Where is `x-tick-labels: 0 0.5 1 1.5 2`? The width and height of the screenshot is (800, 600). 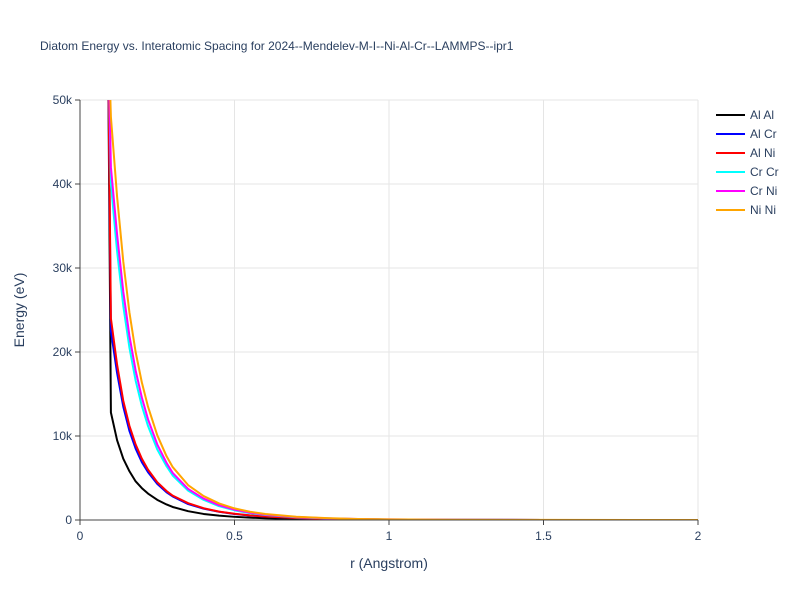 x-tick-labels: 0 0.5 1 1.5 2 is located at coordinates (389, 531).